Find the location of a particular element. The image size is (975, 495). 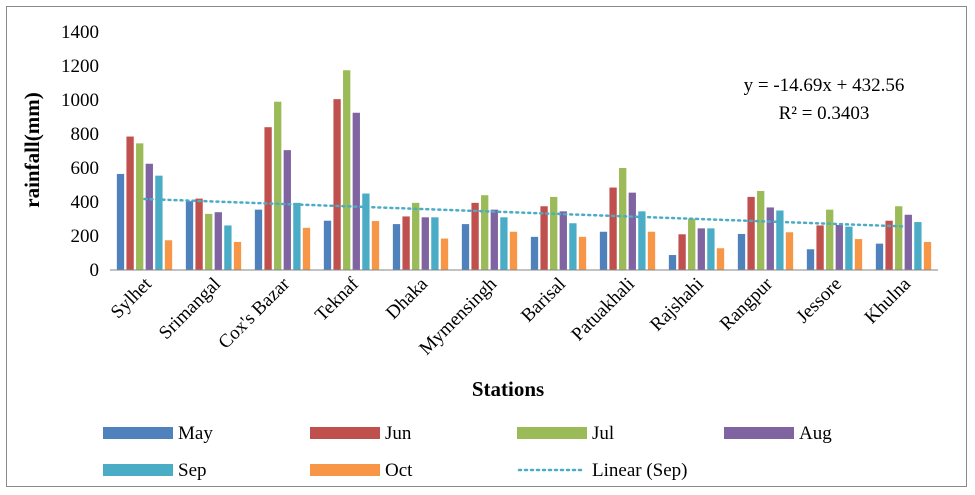

trendline-sep is located at coordinates (524, 212).